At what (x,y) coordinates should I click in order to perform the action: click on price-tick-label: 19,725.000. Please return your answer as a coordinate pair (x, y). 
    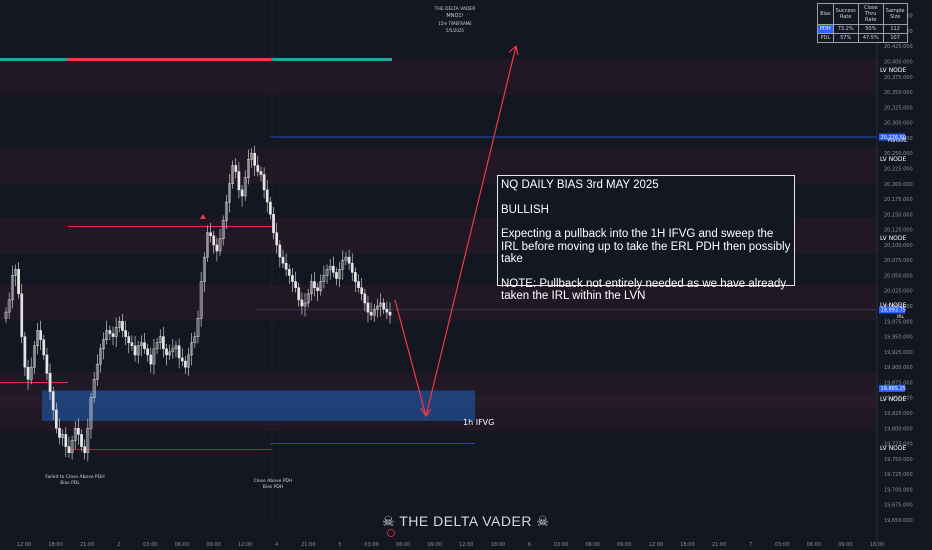
    Looking at the image, I should click on (898, 475).